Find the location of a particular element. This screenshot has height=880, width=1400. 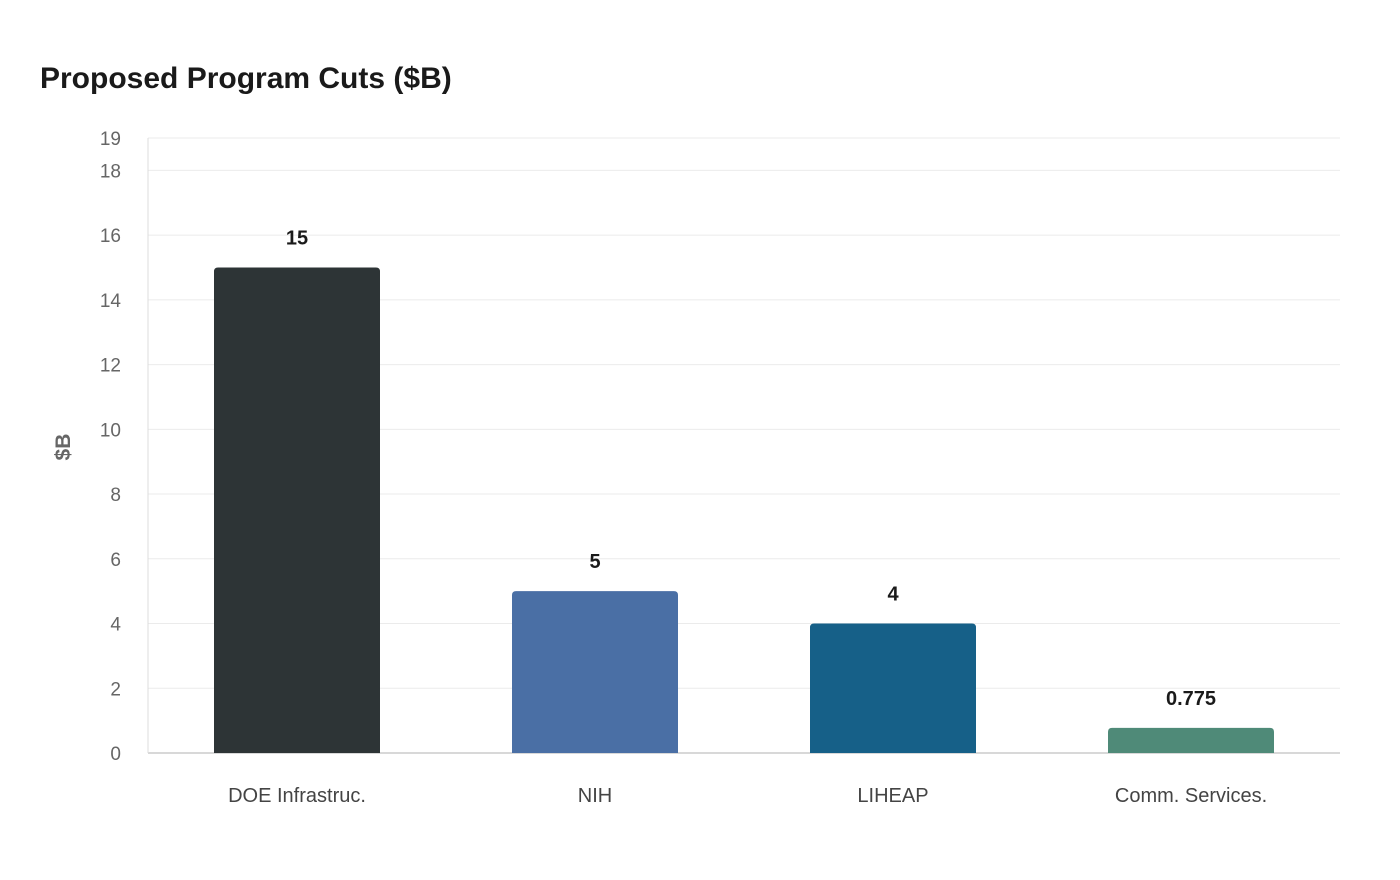

y-tick-label: 14 is located at coordinates (111, 301).